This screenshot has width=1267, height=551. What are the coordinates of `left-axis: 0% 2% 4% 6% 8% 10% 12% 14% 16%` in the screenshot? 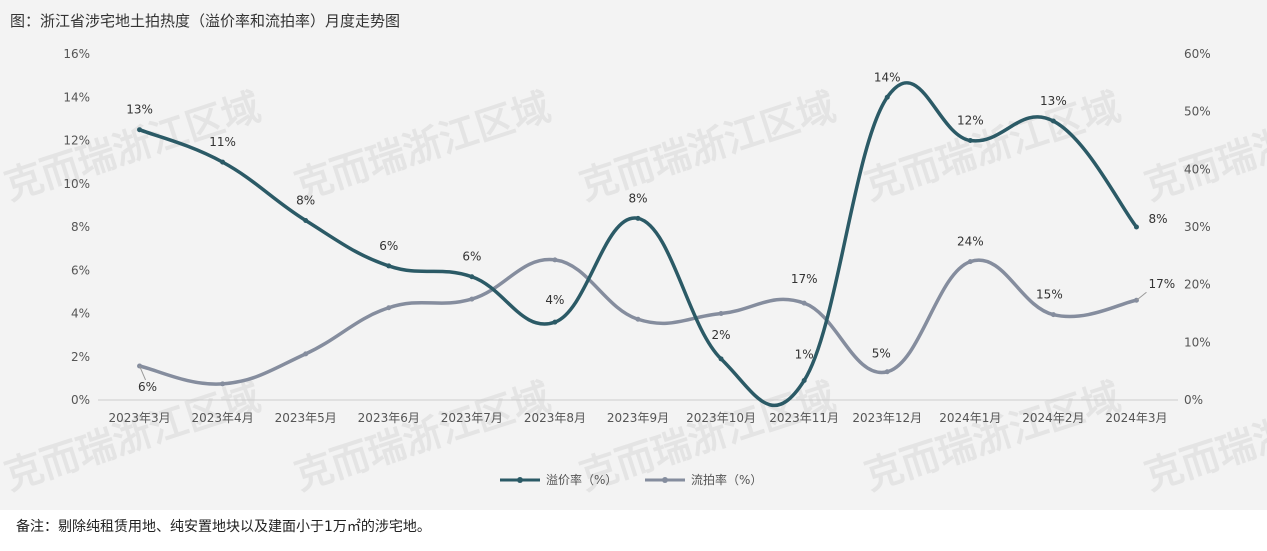 It's located at (76, 227).